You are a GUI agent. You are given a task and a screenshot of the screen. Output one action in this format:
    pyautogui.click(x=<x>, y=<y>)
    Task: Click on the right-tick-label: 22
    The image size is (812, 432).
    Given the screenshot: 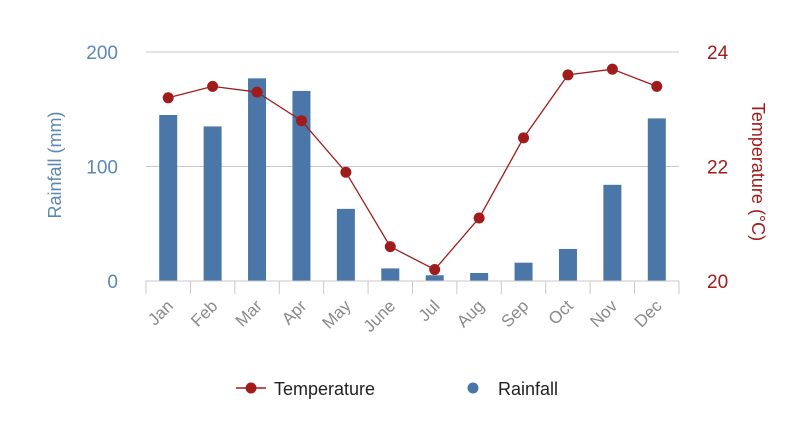 What is the action you would take?
    pyautogui.click(x=717, y=168)
    